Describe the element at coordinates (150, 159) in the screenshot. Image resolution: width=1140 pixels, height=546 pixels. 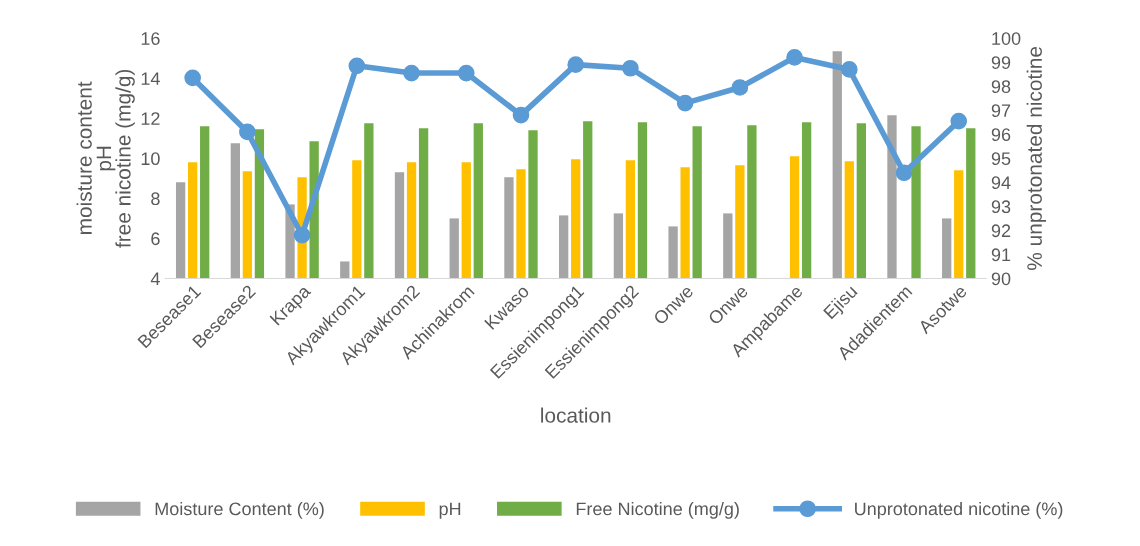
I see `y-tick-label: 10` at that location.